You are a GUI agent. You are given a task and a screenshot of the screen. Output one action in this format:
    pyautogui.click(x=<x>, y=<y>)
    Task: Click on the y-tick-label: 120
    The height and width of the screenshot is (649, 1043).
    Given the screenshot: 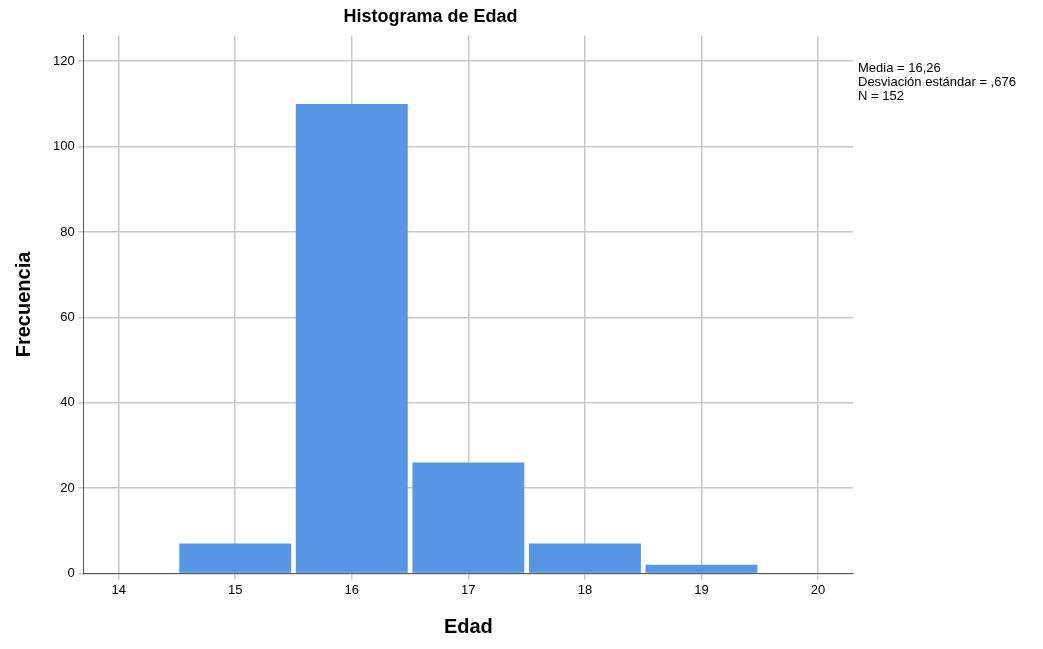 What is the action you would take?
    pyautogui.click(x=63, y=60)
    